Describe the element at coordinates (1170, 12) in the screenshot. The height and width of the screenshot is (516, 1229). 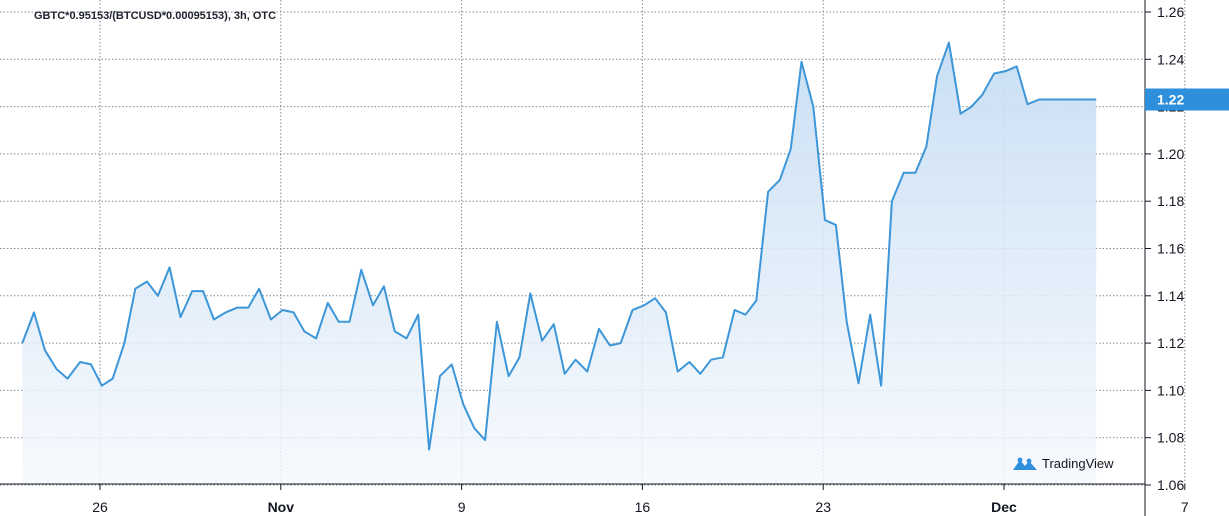
I see `y-tick-label: 1.26` at that location.